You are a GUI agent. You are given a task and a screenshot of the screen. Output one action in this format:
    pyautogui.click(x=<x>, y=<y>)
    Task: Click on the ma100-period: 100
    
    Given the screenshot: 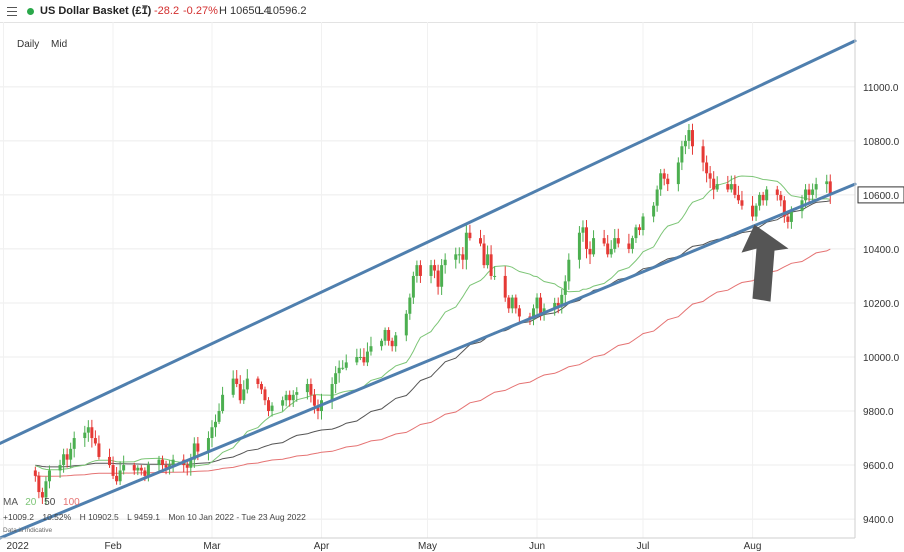 What is the action you would take?
    pyautogui.click(x=71, y=502)
    